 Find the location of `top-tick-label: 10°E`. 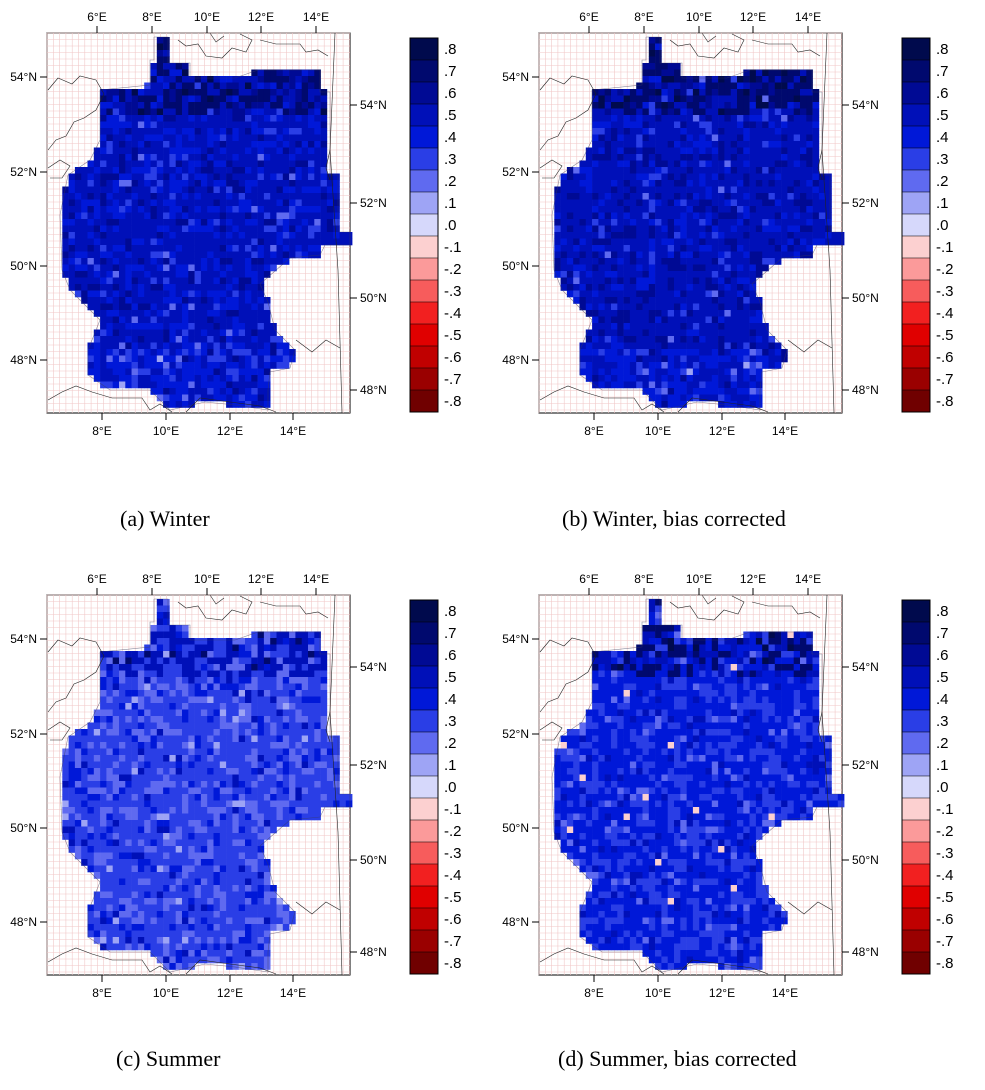

top-tick-label: 10°E is located at coordinates (699, 17).